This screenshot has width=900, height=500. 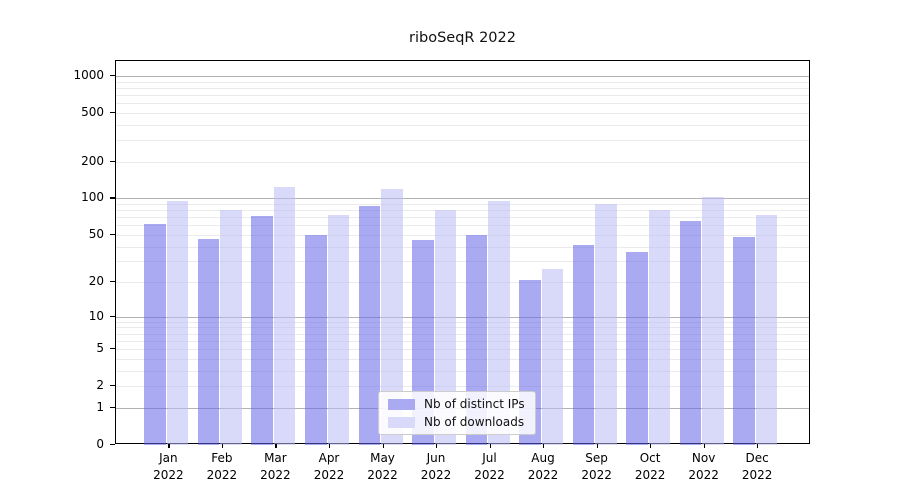 What do you see at coordinates (100, 406) in the screenshot?
I see `y-tick-label: 1` at bounding box center [100, 406].